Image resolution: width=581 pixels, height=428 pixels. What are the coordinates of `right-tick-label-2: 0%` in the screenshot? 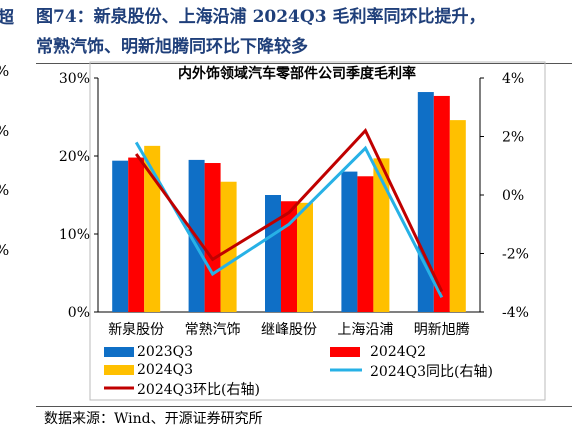 It's located at (513, 196).